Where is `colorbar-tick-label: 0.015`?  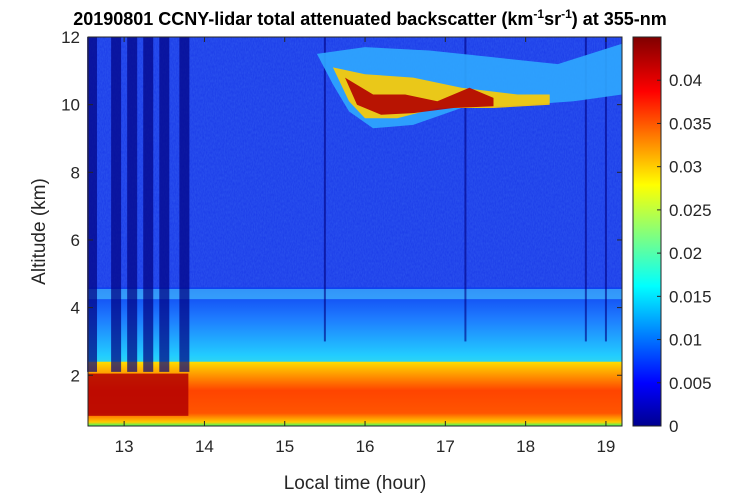 colorbar-tick-label: 0.015 is located at coordinates (690, 296).